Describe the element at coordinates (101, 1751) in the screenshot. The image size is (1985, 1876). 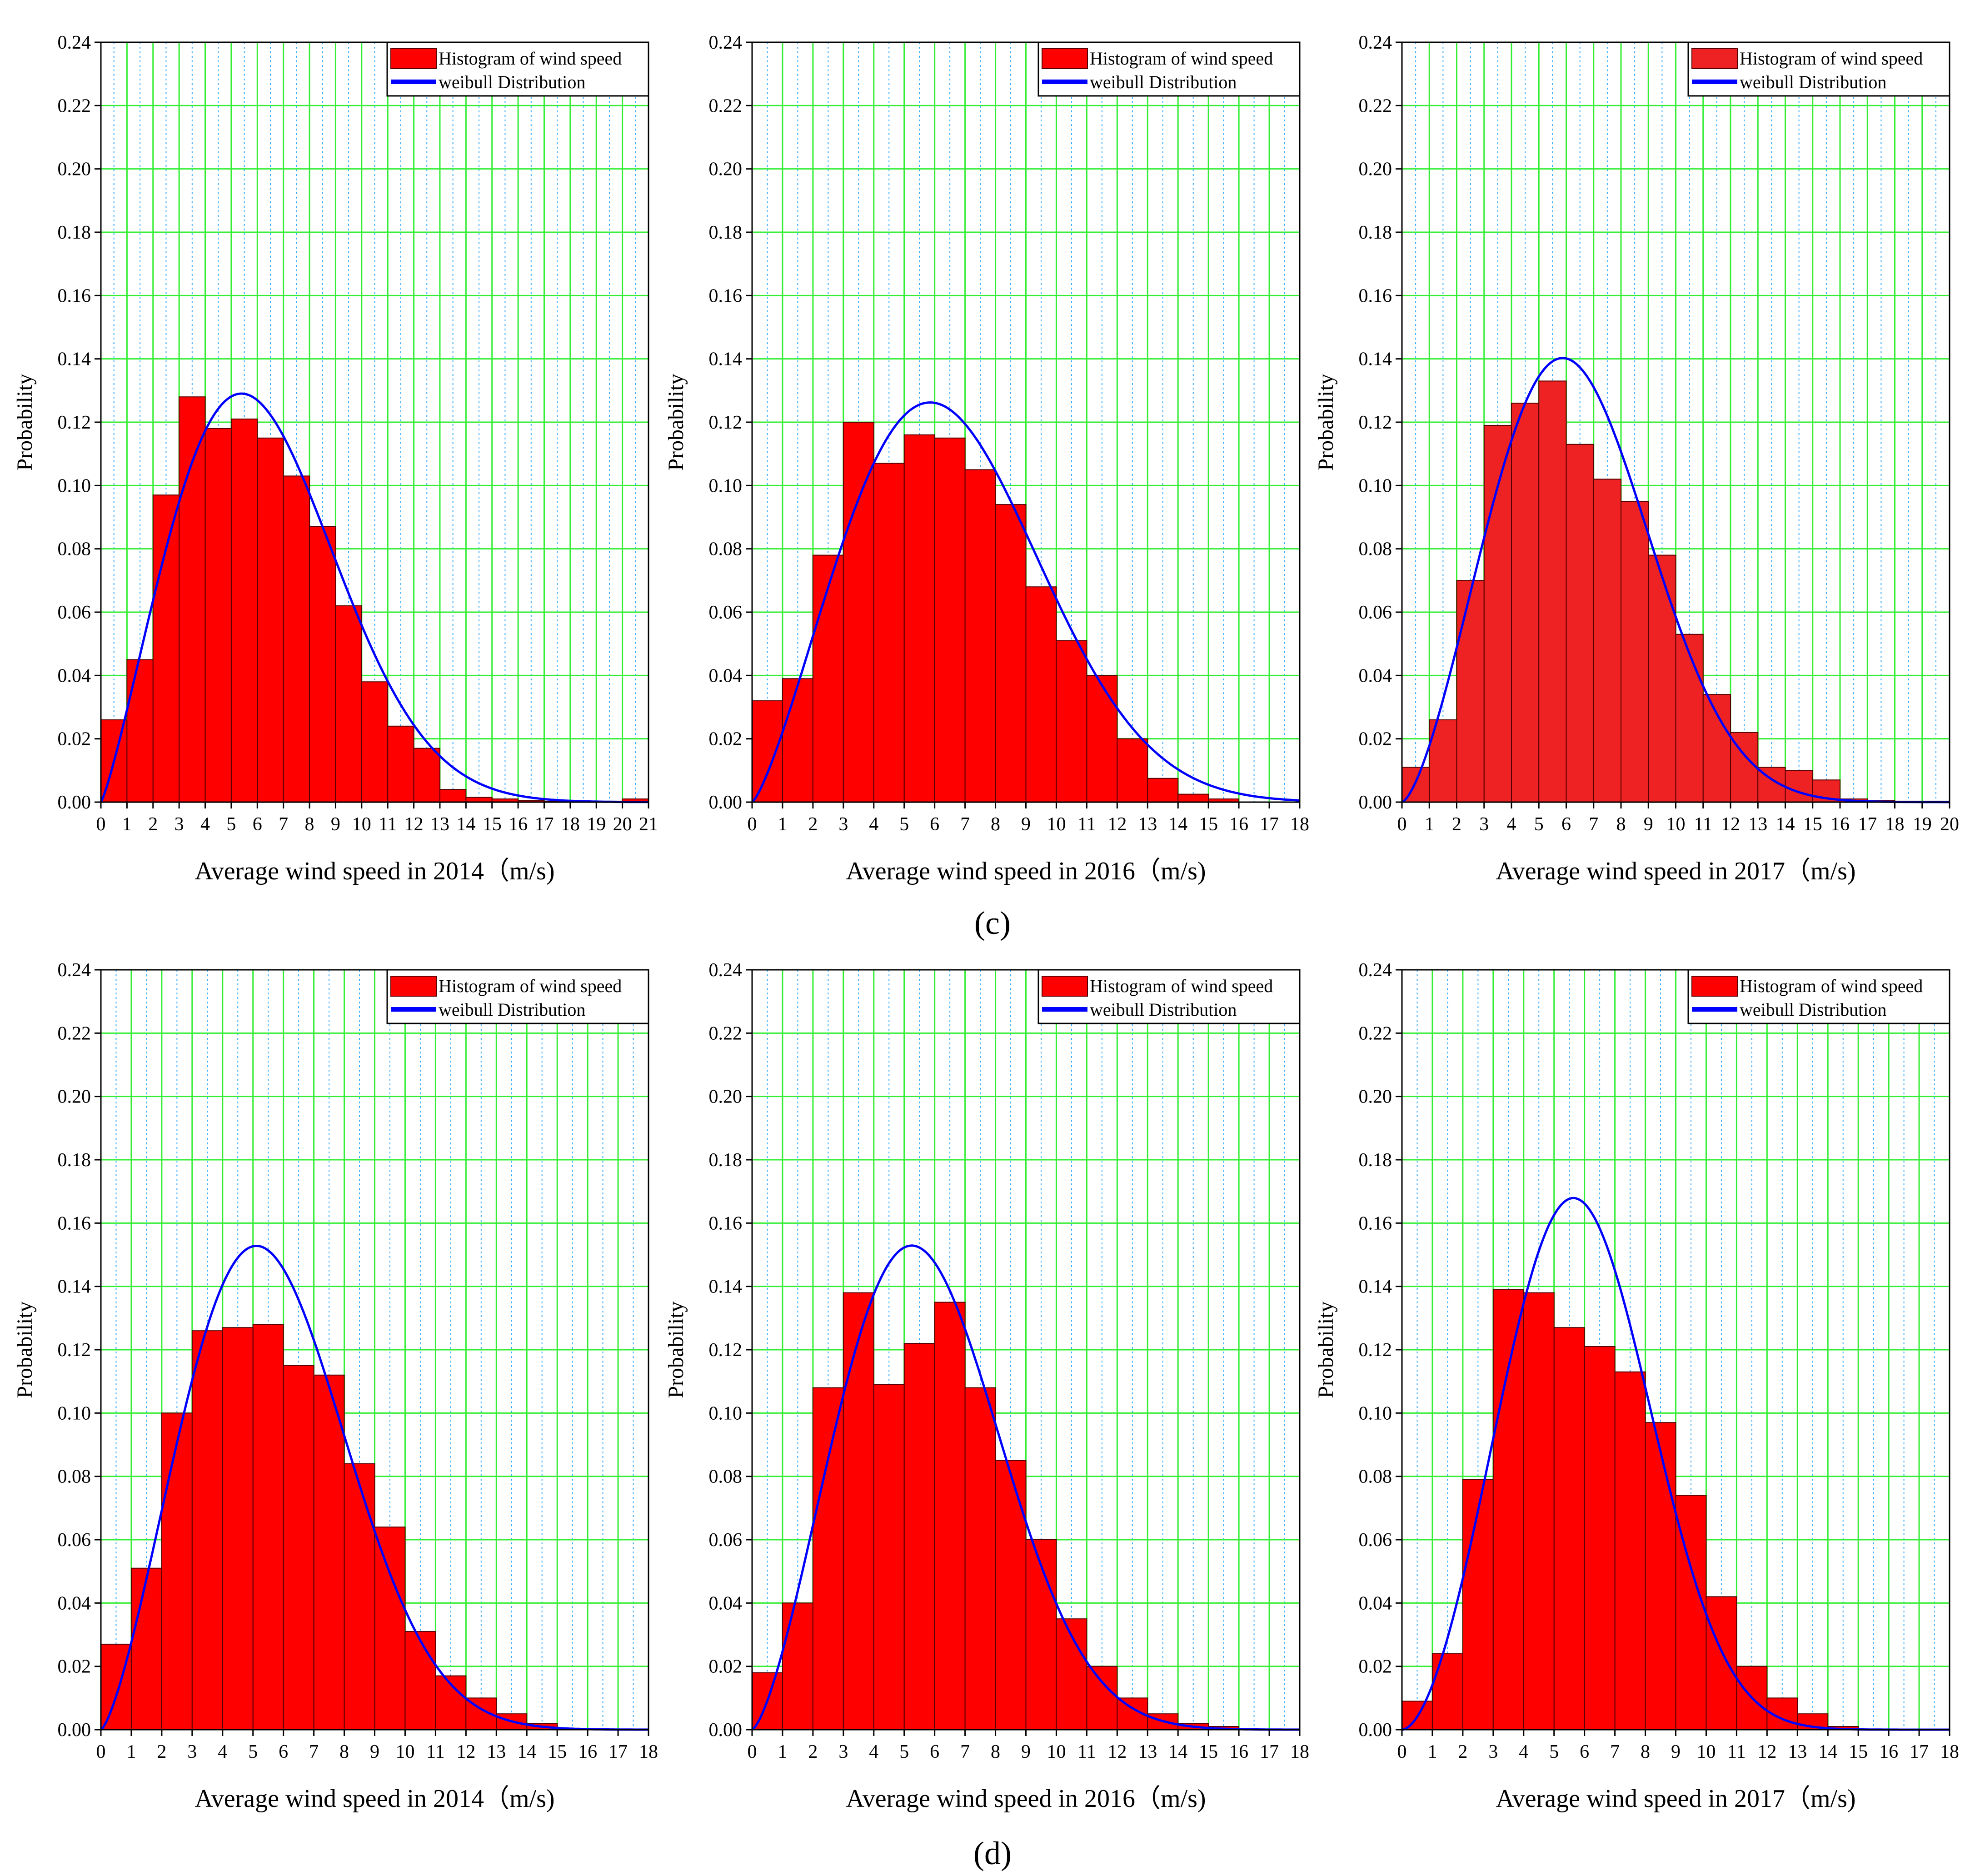
I see `chart-3-x-tick-label: 0` at that location.